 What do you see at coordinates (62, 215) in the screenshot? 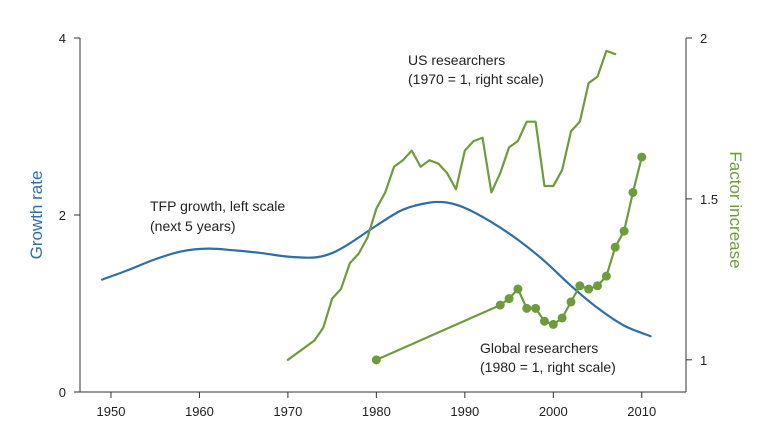
I see `left-tick-label: 2` at bounding box center [62, 215].